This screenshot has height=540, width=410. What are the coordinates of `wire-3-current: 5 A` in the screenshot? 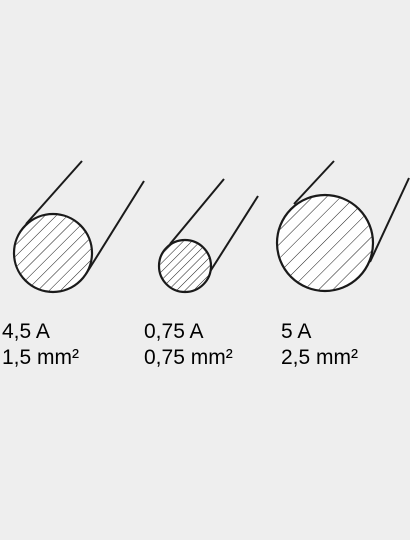 It's located at (296, 331).